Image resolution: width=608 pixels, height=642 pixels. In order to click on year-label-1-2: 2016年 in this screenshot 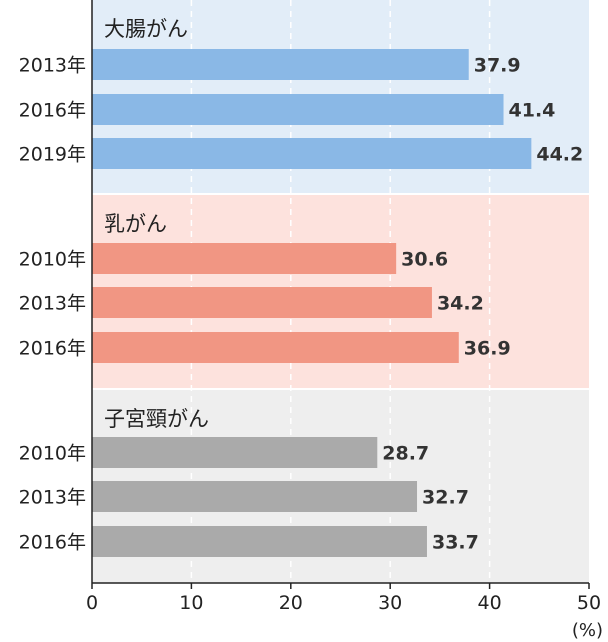, I will do `click(52, 349)`.